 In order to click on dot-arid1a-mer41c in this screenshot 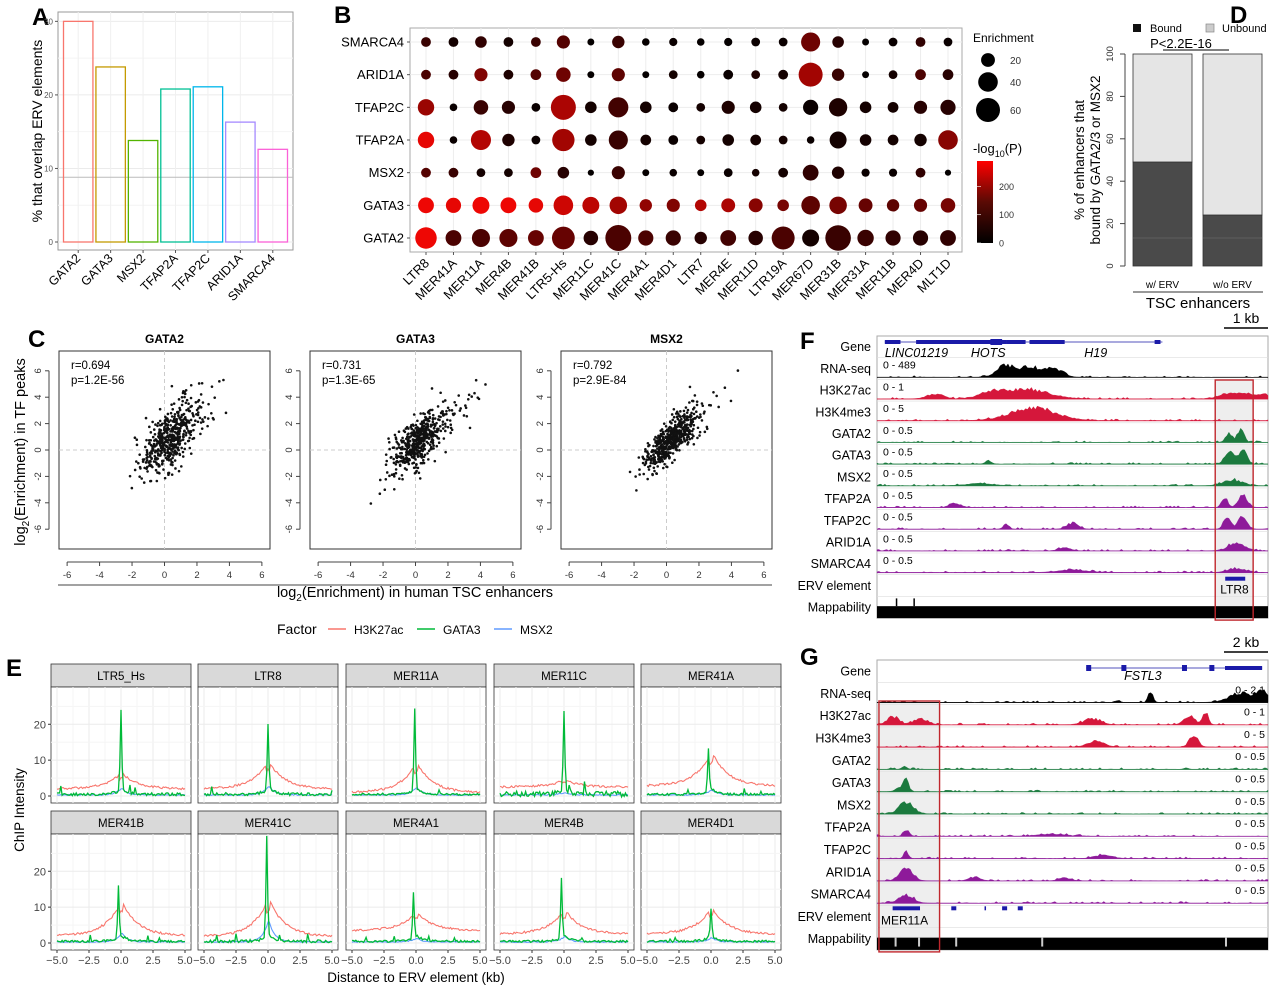, I will do `click(618, 75)`.